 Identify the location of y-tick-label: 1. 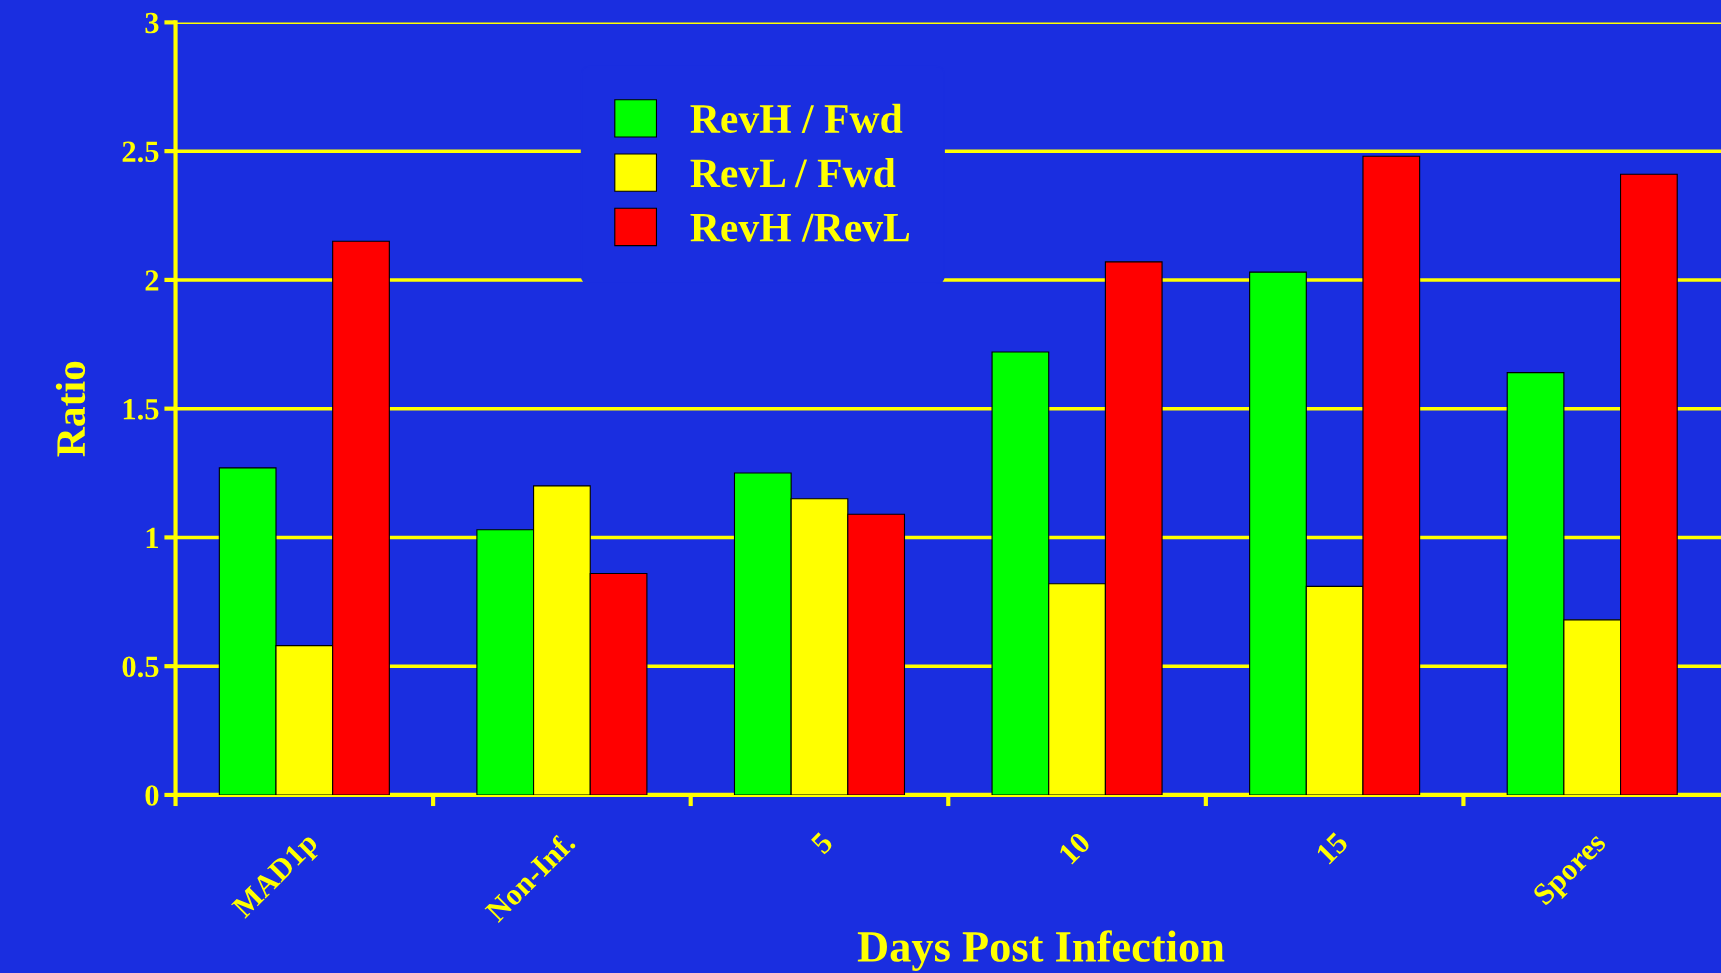
(152, 538).